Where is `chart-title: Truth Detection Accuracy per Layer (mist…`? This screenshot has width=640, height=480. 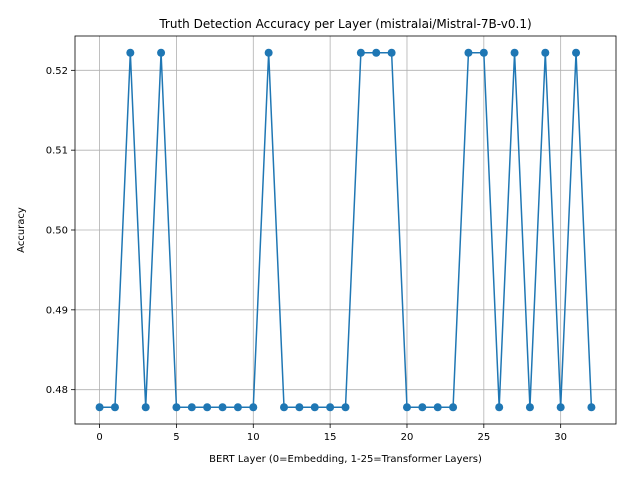 chart-title: Truth Detection Accuracy per Layer (mist… is located at coordinates (344, 24).